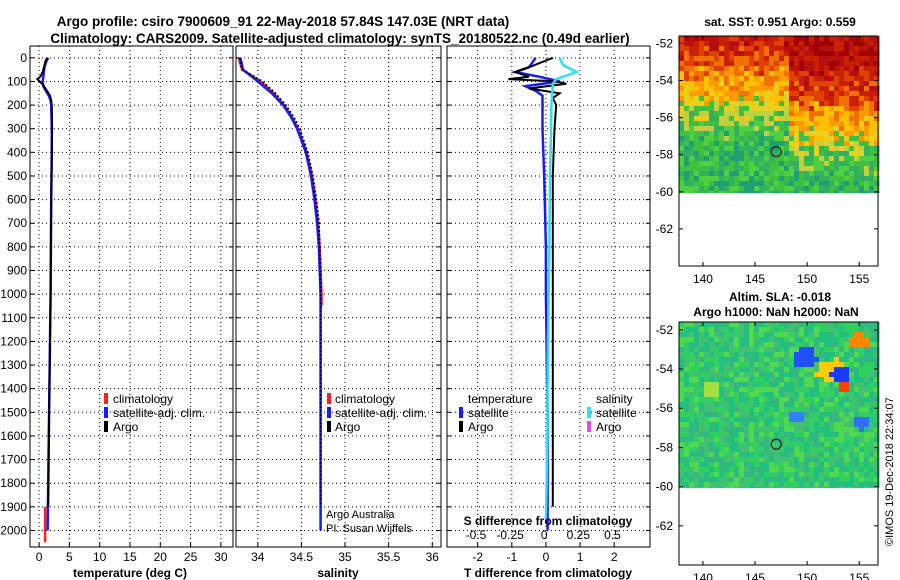 The width and height of the screenshot is (900, 580). I want to click on y-tick-label: 0, so click(23, 58).